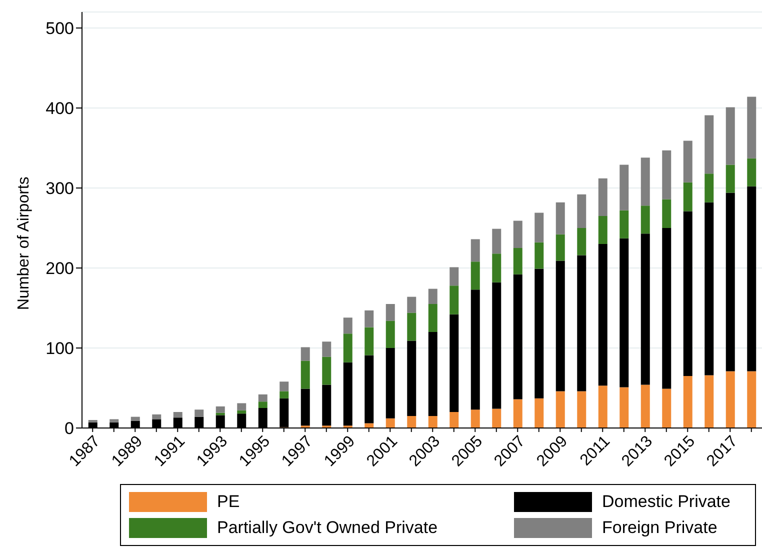  Describe the element at coordinates (24, 243) in the screenshot. I see `y-axis-title: Number of Airports` at that location.